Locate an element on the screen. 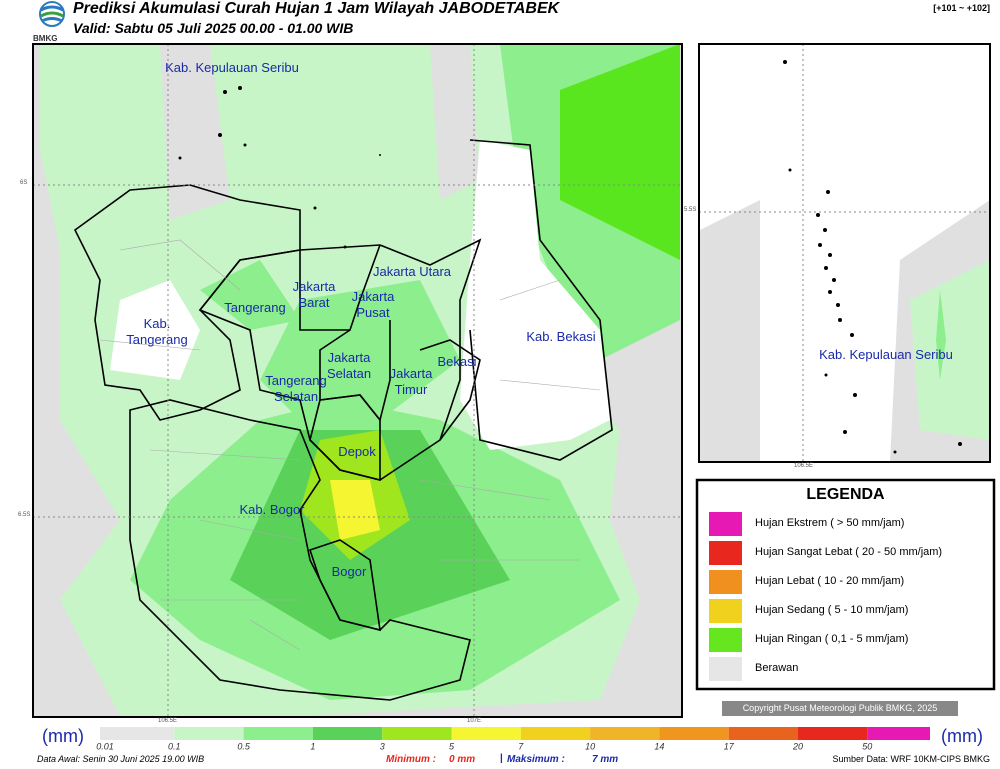 The height and width of the screenshot is (769, 1000). unit-right: (mm) is located at coordinates (962, 736).